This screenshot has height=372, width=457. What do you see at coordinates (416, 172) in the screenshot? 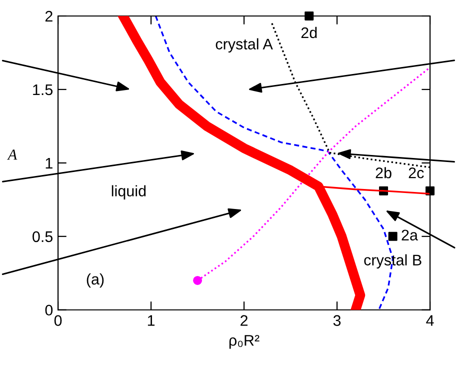
I see `annotation: 2c` at bounding box center [416, 172].